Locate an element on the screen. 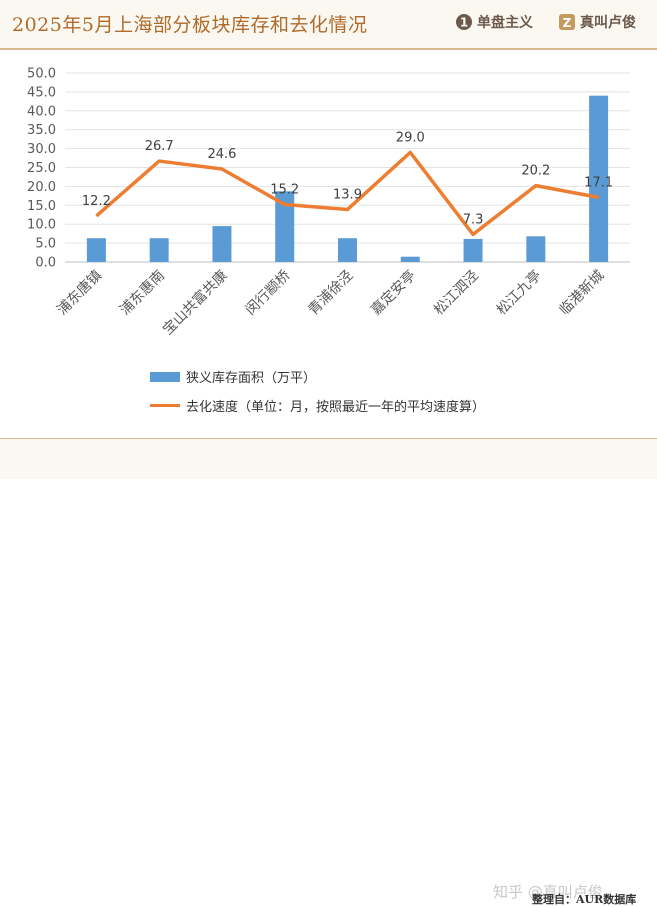 The image size is (657, 907). y-tick-label: 35.0 is located at coordinates (41, 130).